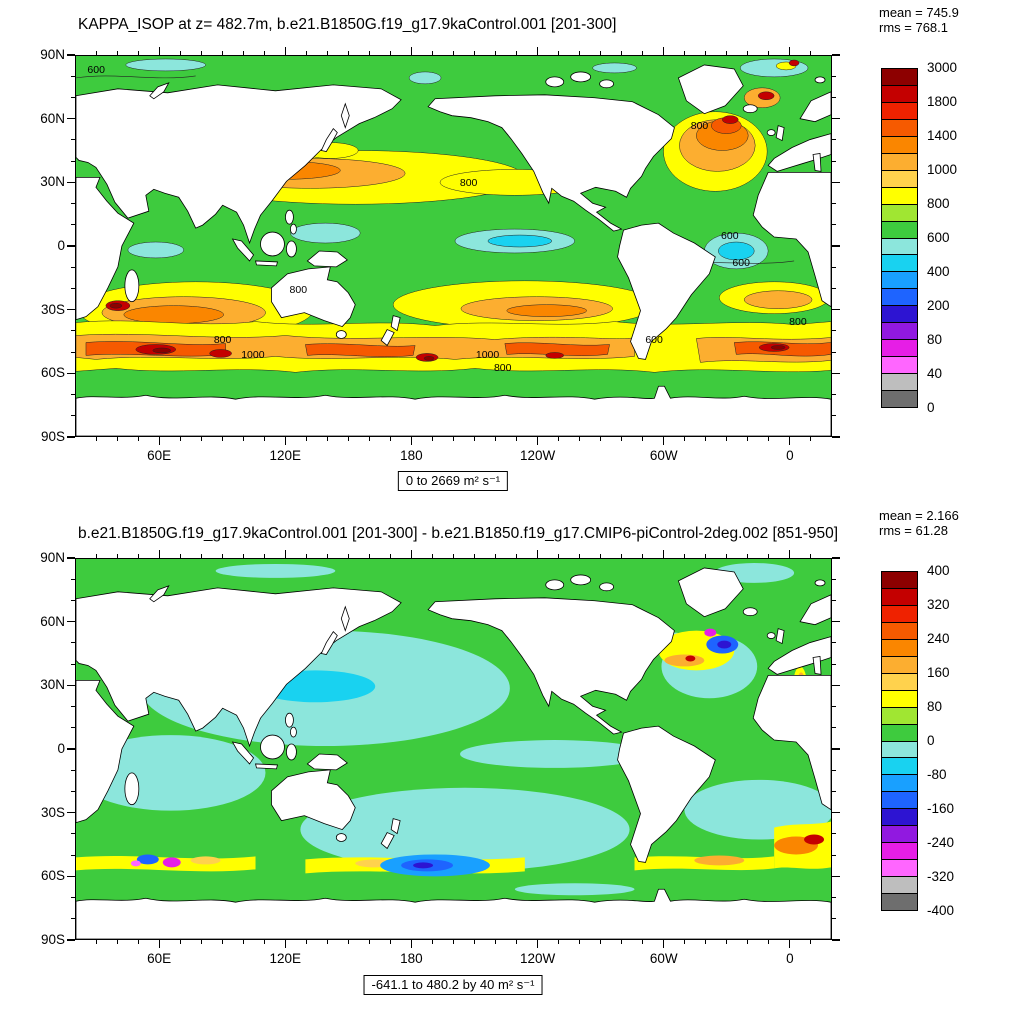 The width and height of the screenshot is (1024, 1024). I want to click on y-tick-label: 90S, so click(52, 436).